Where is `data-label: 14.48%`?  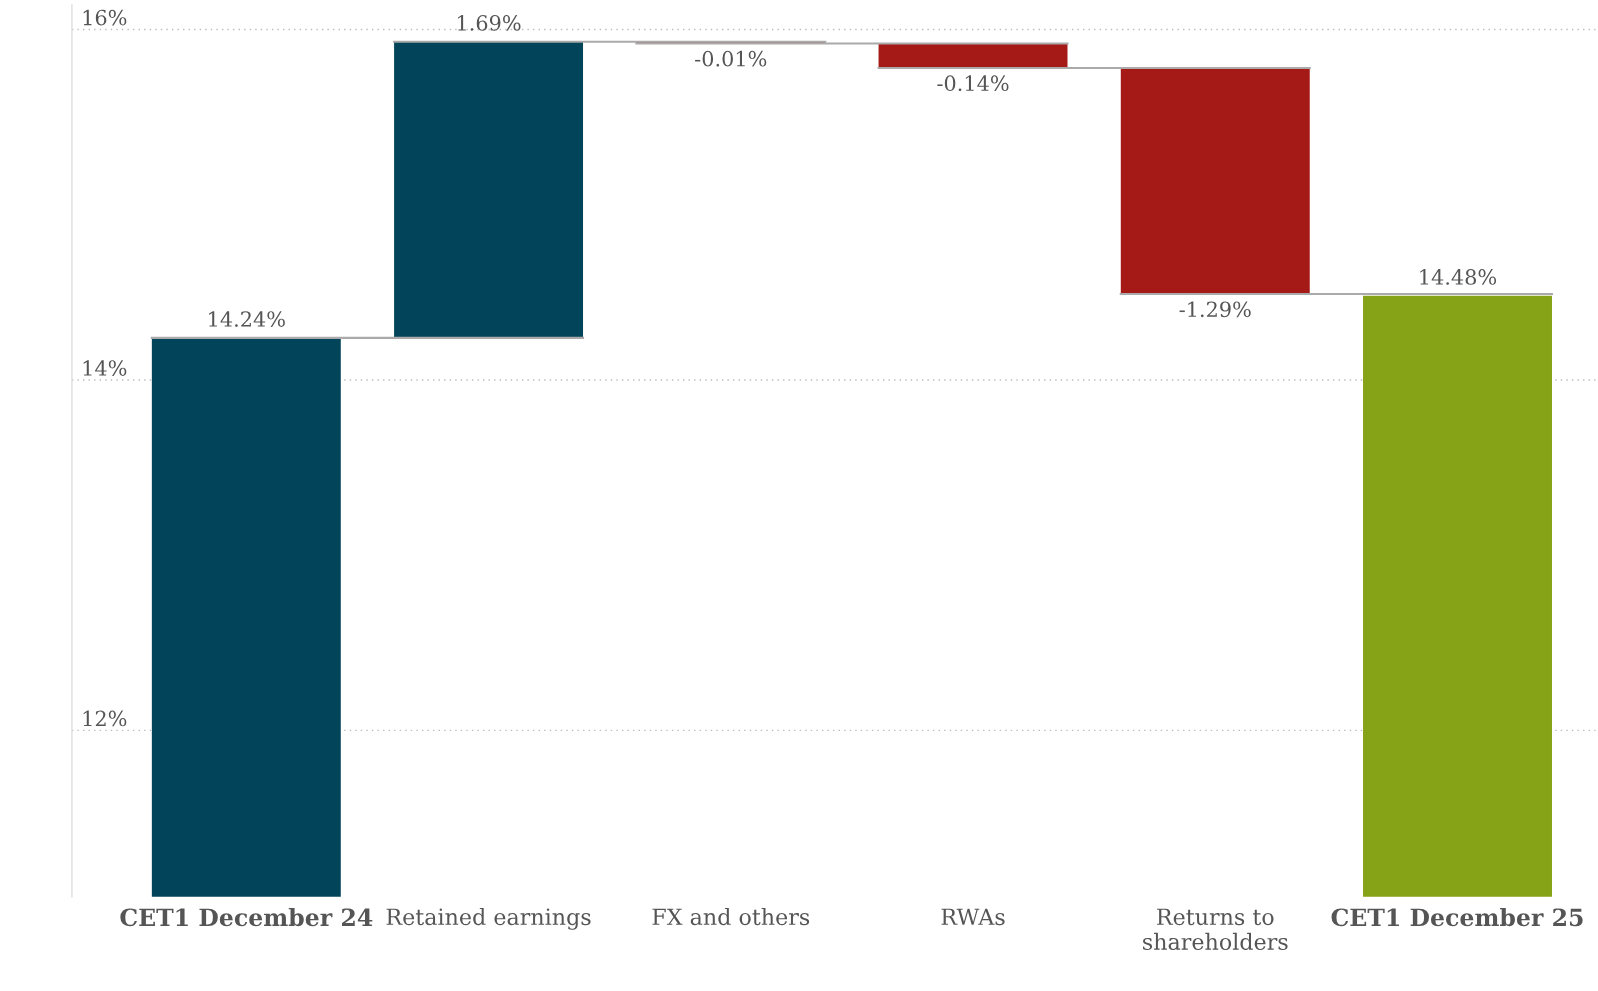 data-label: 14.48% is located at coordinates (1458, 277).